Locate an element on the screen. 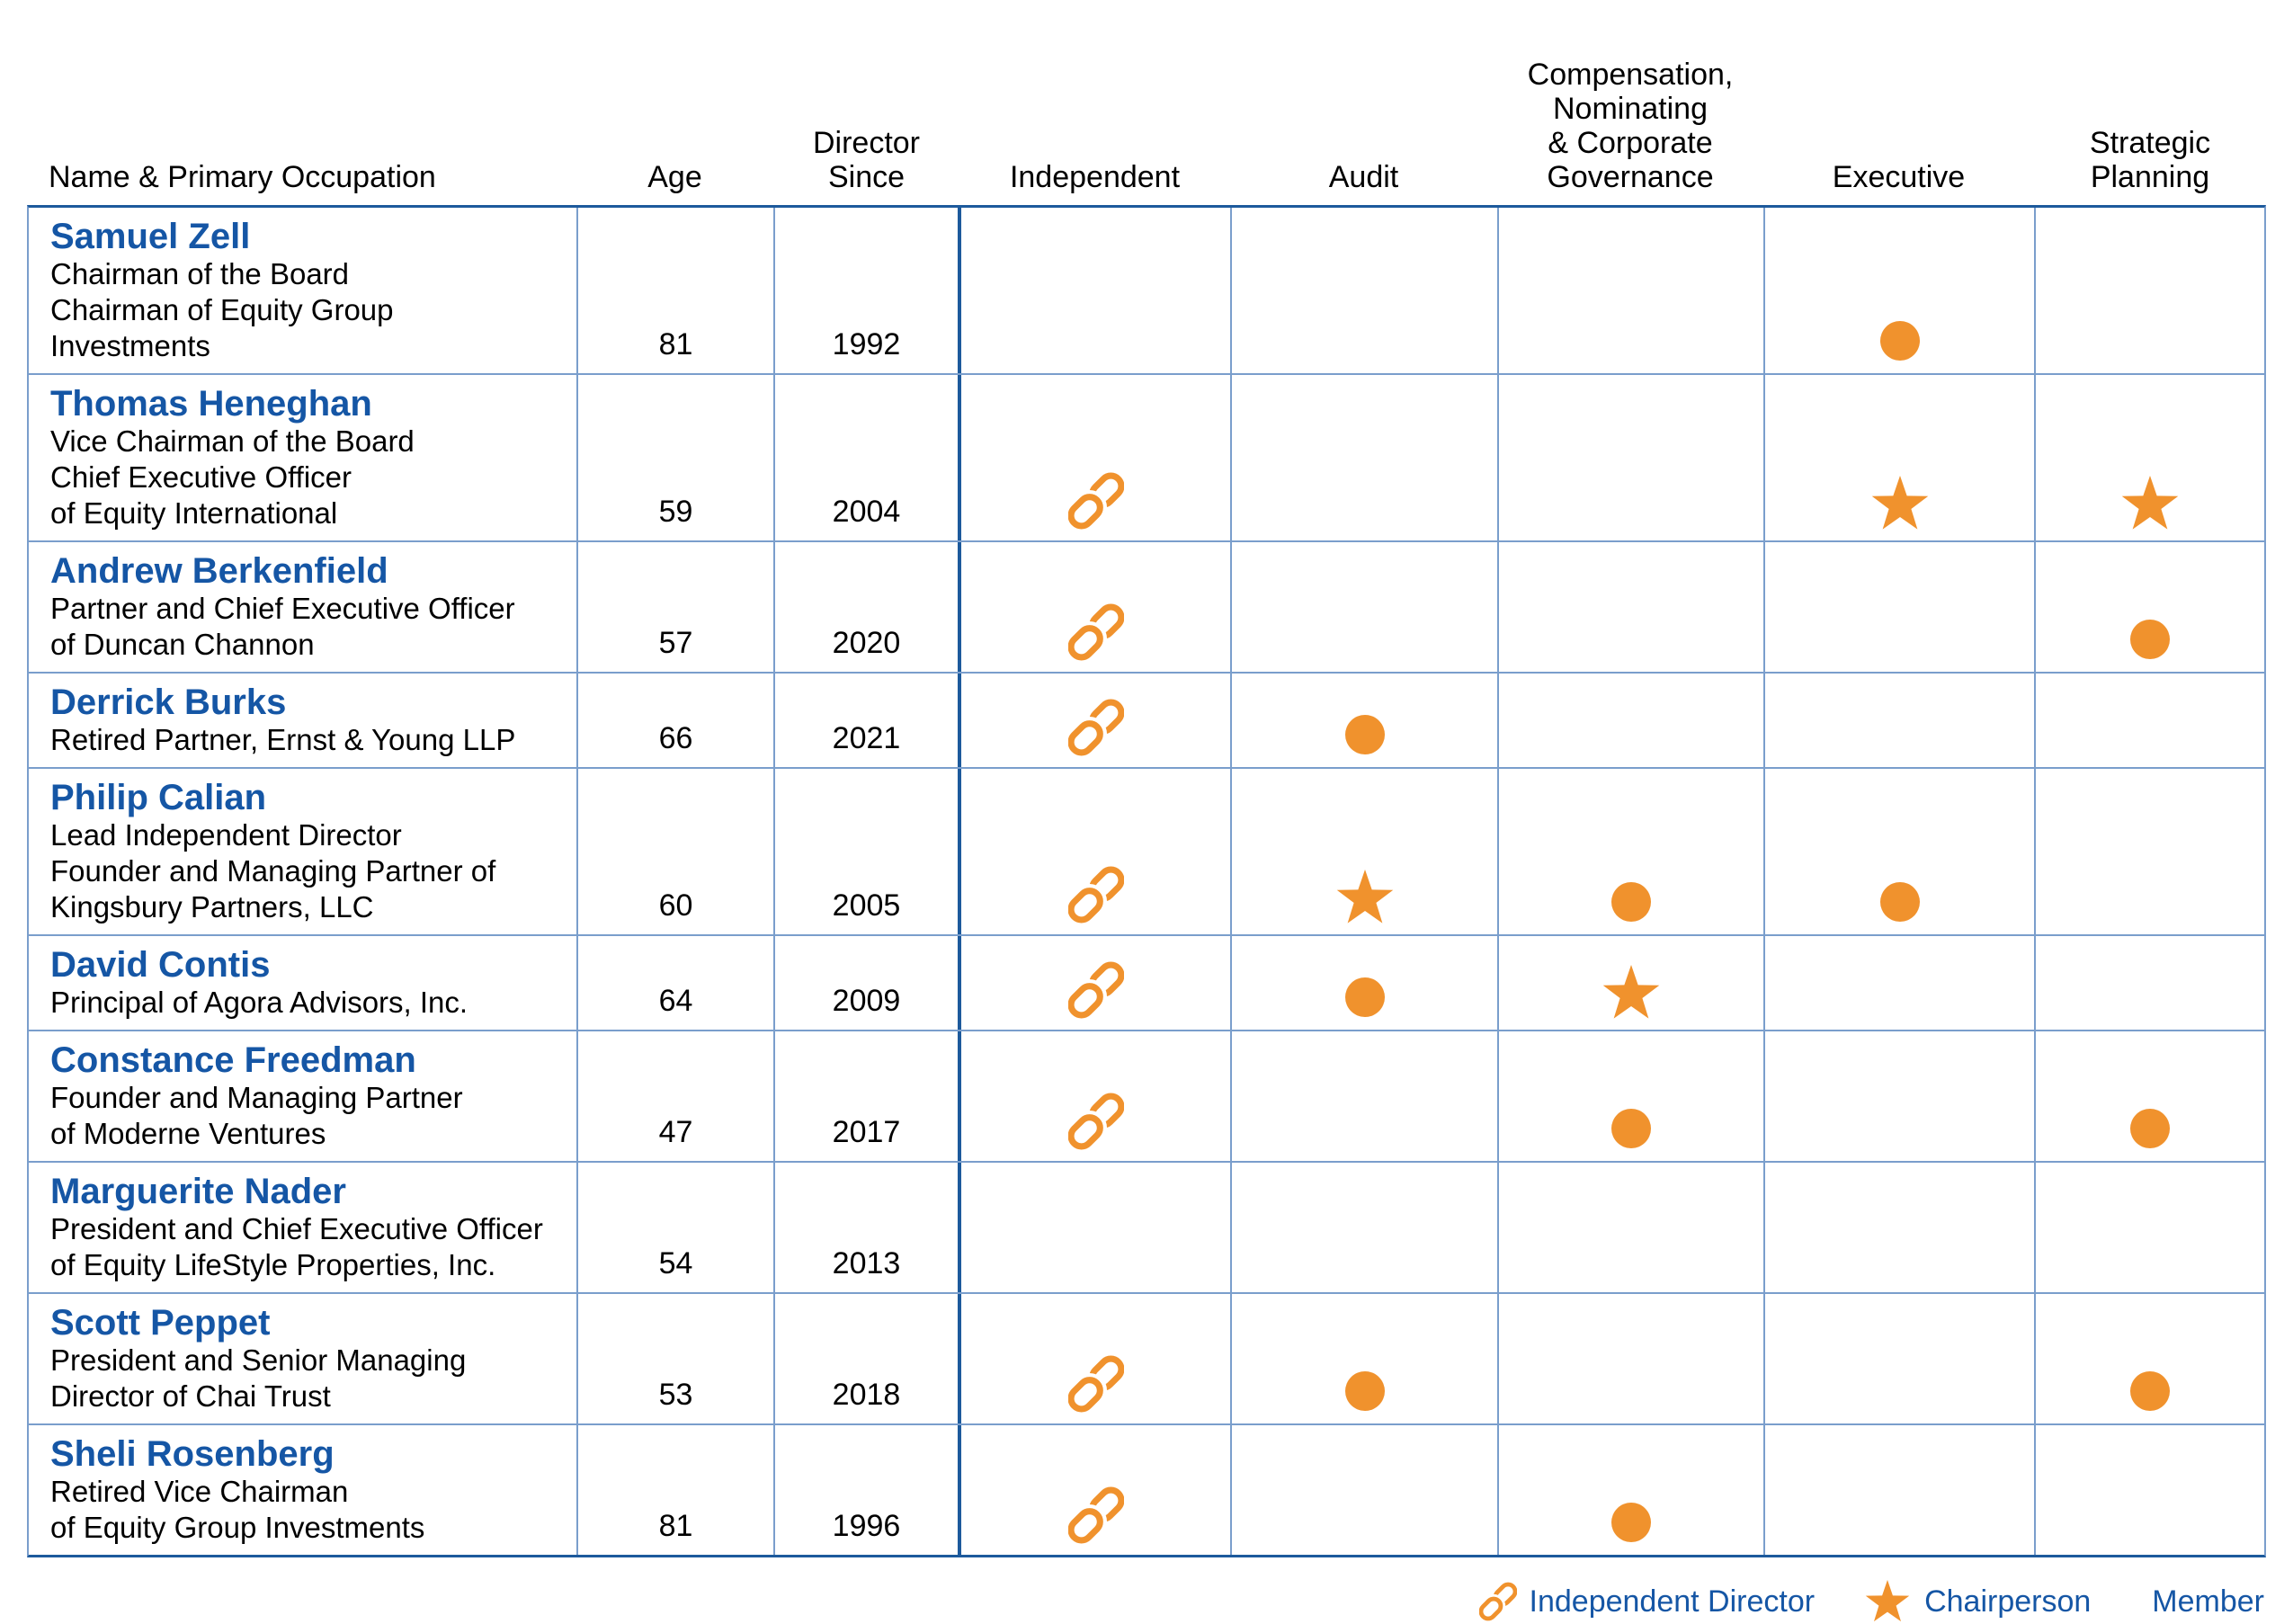 The height and width of the screenshot is (1624, 2293). age-cell: 47 is located at coordinates (676, 1096).